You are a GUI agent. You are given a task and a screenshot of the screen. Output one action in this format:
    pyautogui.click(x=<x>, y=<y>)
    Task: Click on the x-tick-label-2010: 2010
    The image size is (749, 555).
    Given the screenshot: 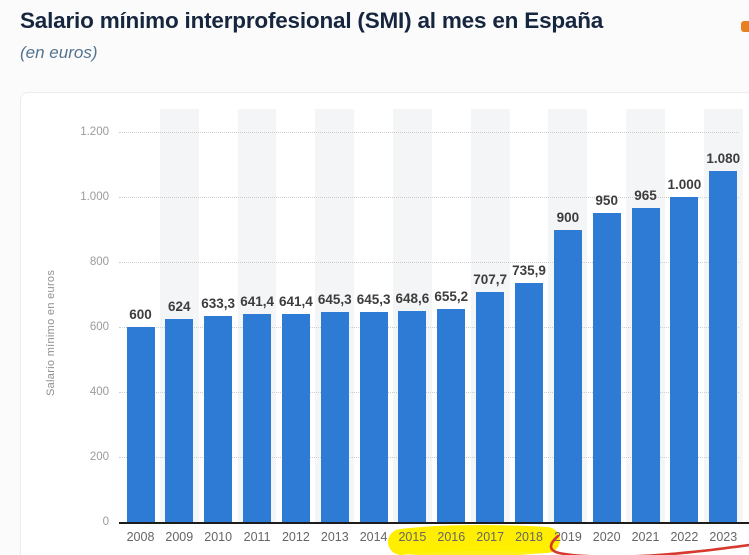 What is the action you would take?
    pyautogui.click(x=218, y=537)
    